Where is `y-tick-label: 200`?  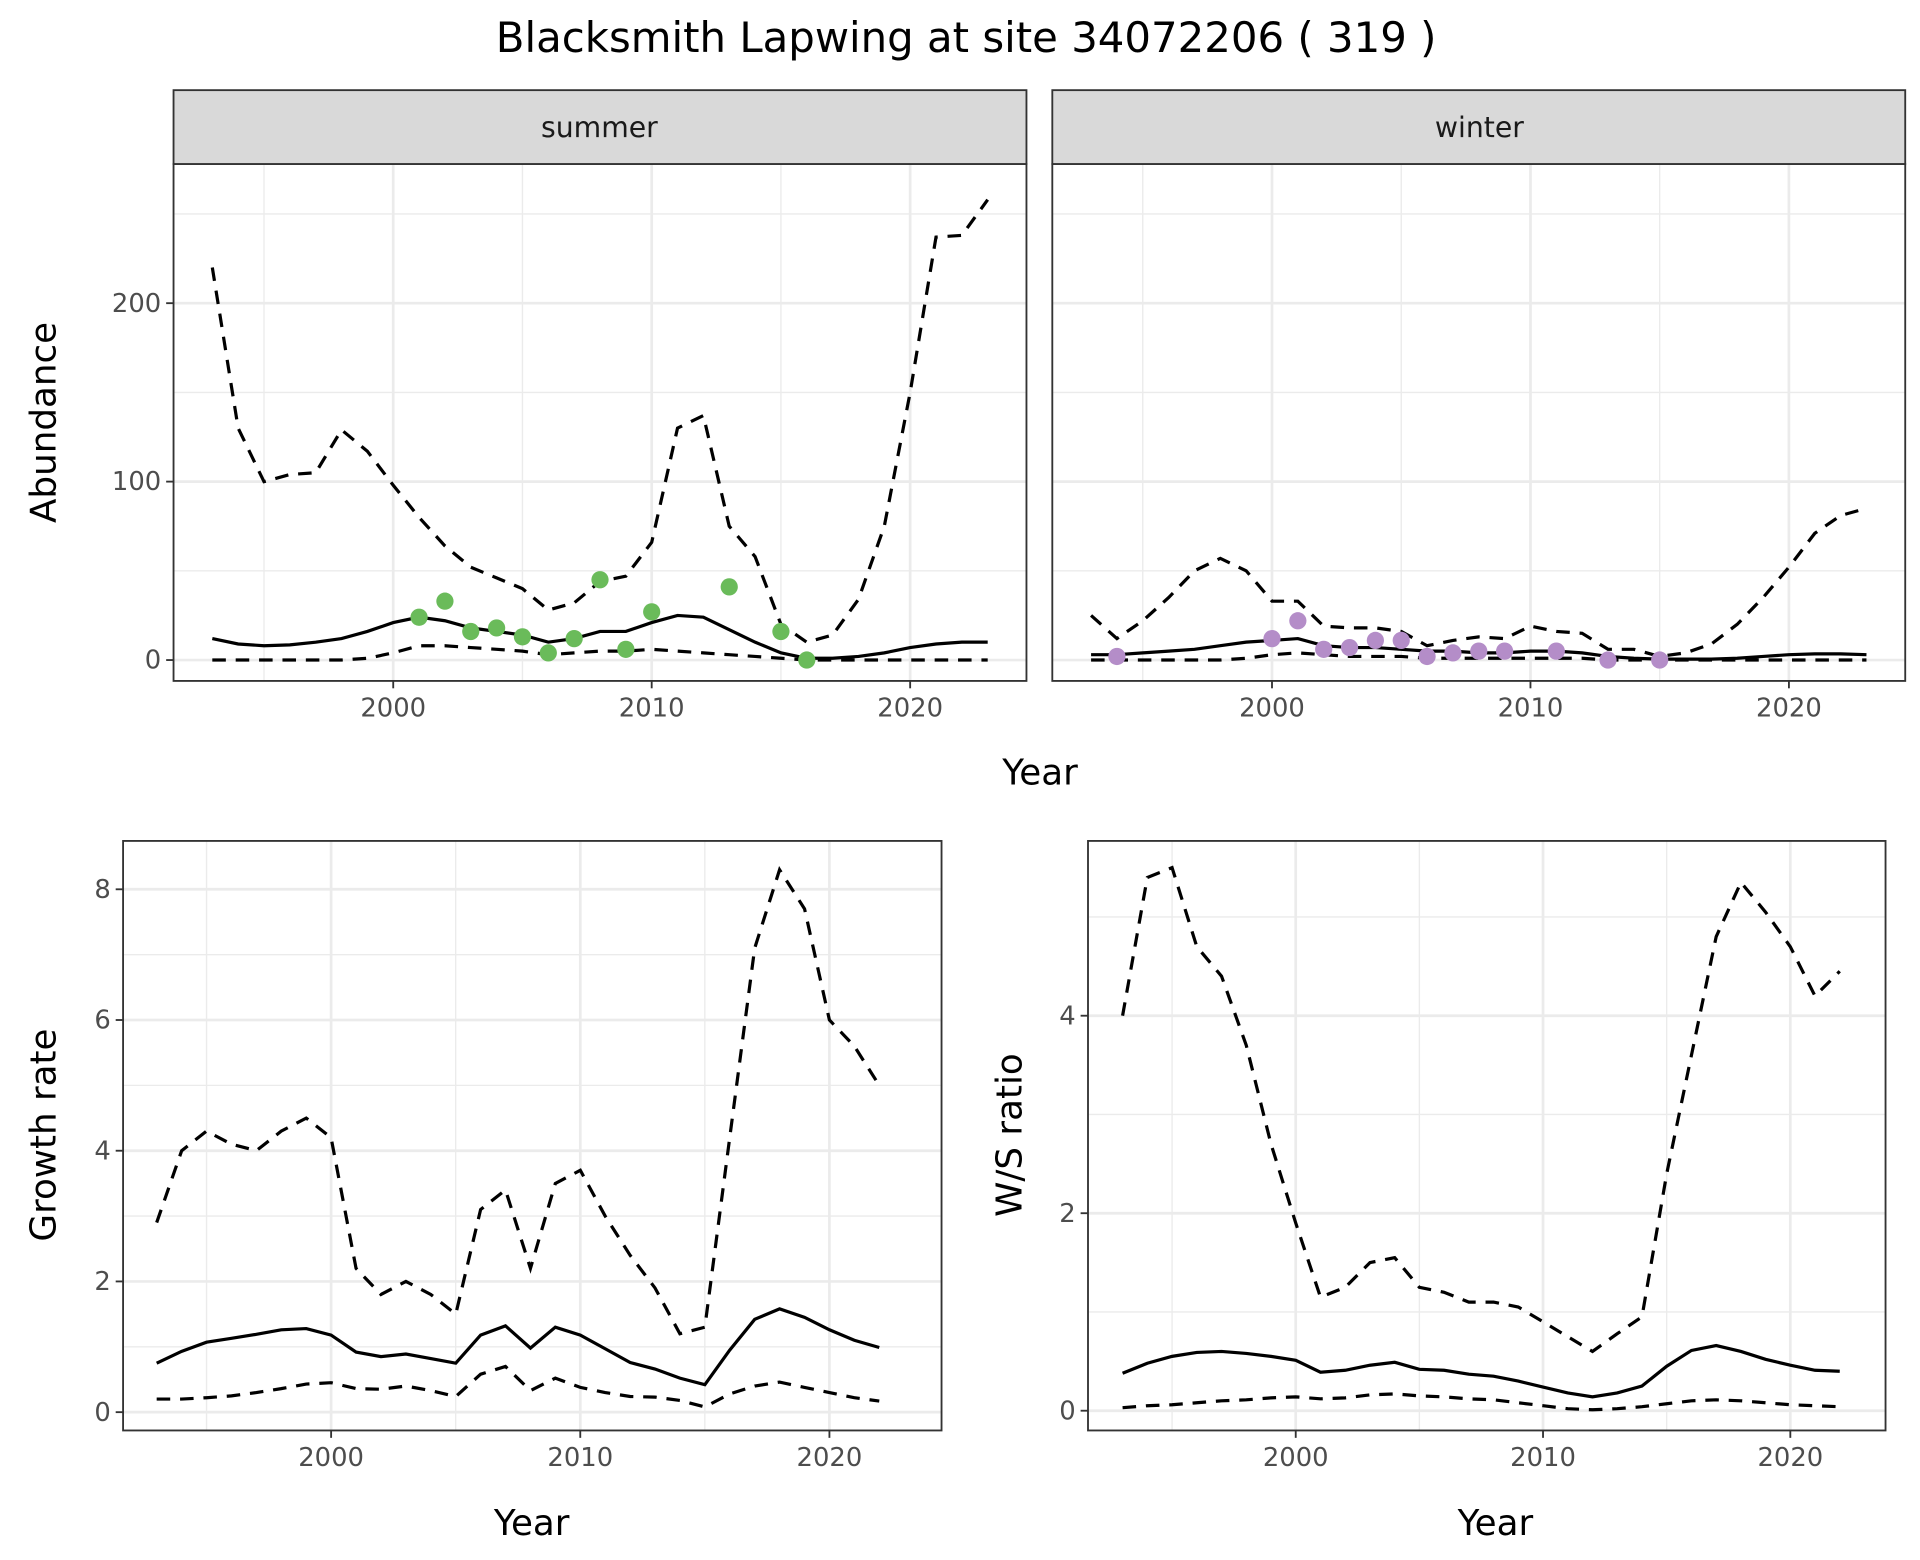
y-tick-label: 200 is located at coordinates (136, 304).